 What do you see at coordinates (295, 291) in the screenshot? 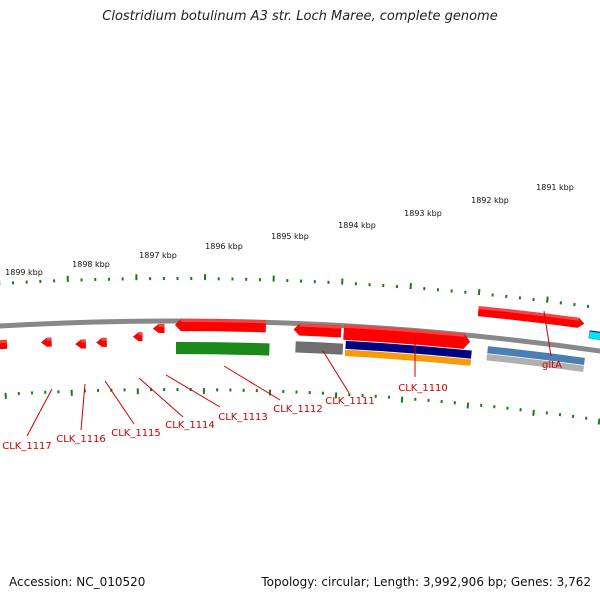
I see `outer-tick-ring` at bounding box center [295, 291].